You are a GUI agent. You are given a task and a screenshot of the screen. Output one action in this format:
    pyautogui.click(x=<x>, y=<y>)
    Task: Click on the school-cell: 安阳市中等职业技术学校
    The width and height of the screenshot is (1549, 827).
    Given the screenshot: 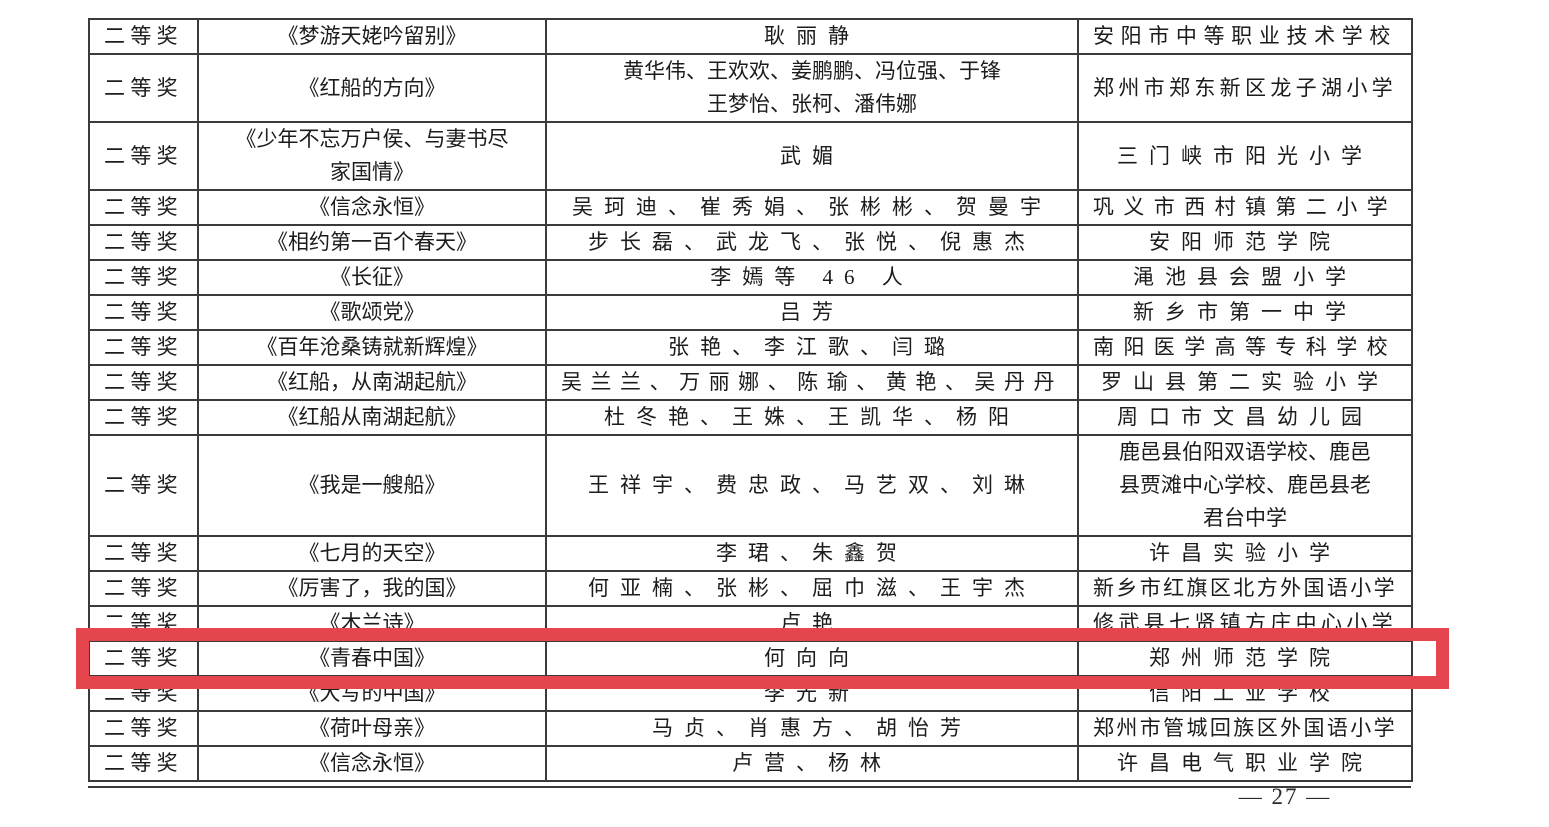 What is the action you would take?
    pyautogui.click(x=1245, y=36)
    